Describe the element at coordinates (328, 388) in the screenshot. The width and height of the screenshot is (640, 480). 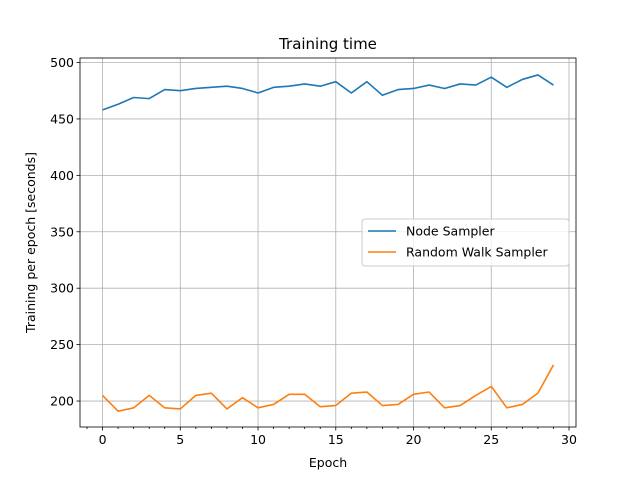
I see `series-line-random-walk-sampler` at that location.